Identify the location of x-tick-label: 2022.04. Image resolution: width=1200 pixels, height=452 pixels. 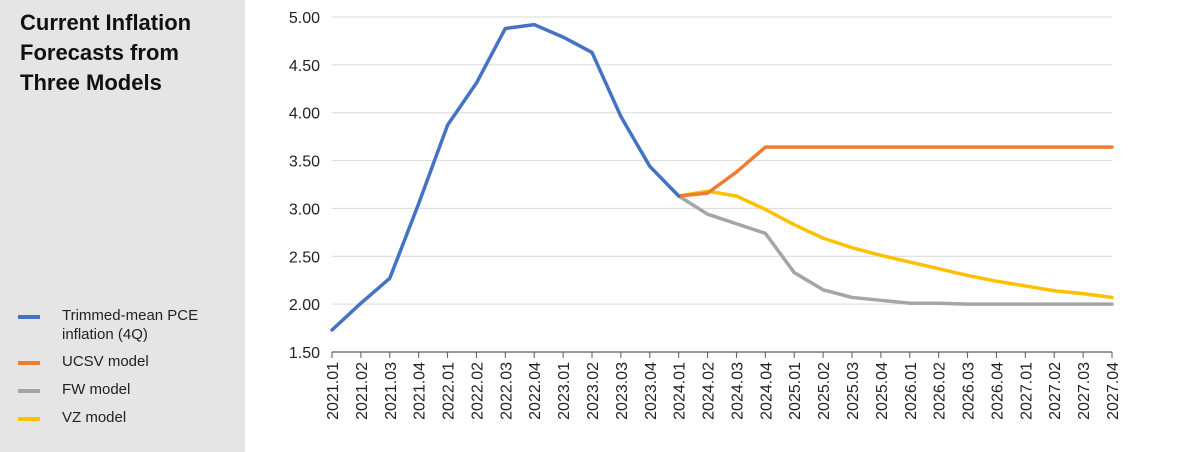
(535, 391).